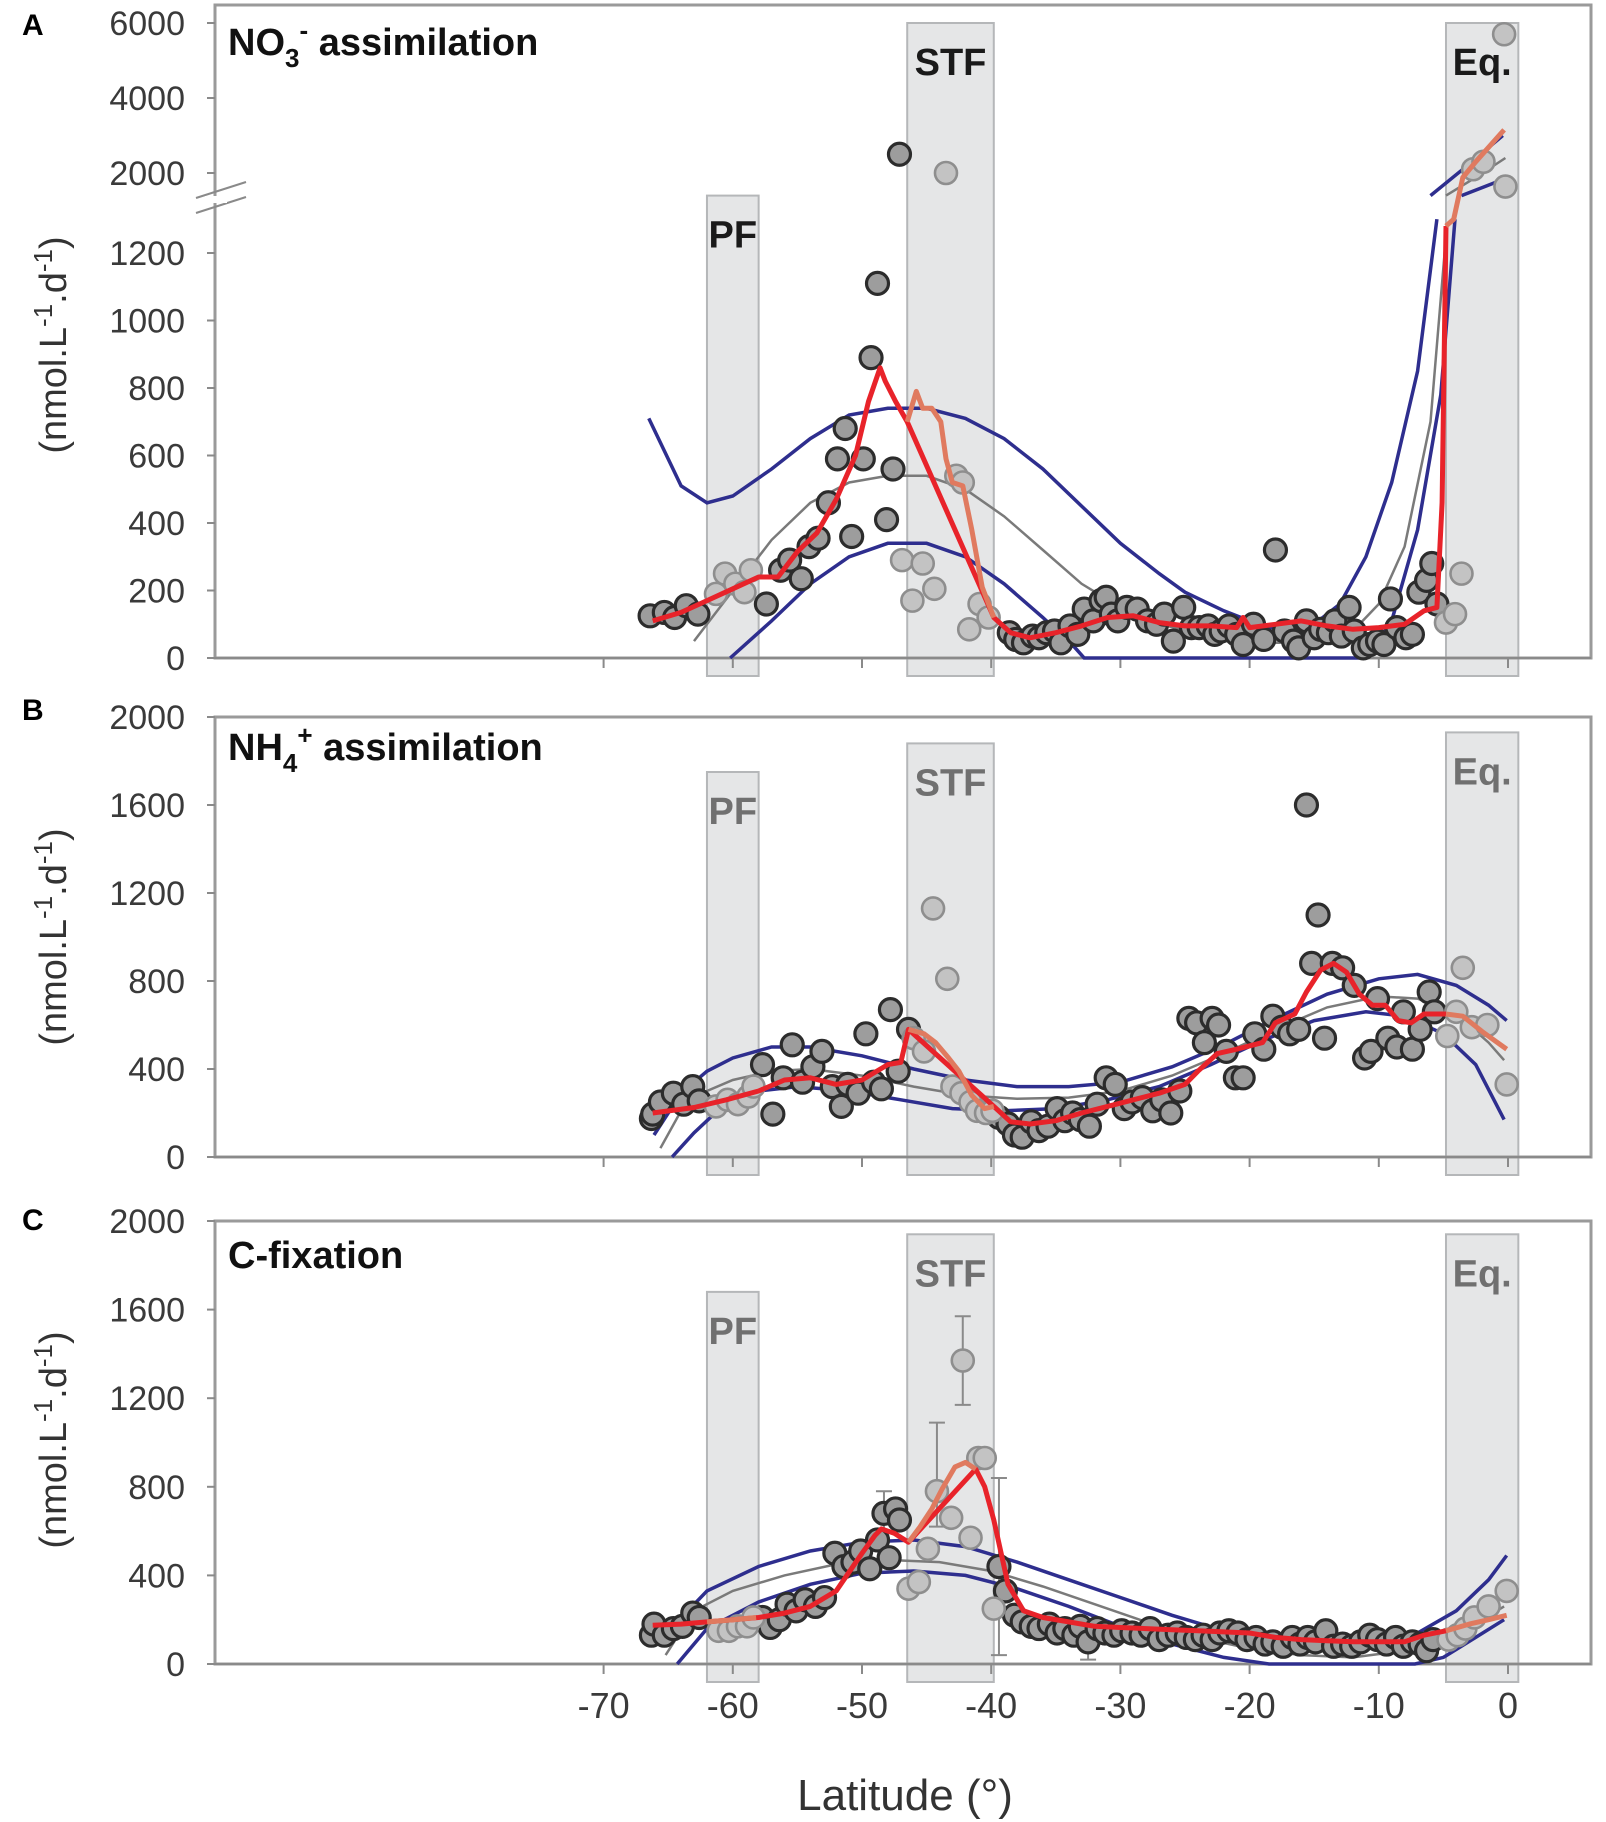  Describe the element at coordinates (147, 24) in the screenshot. I see `y-tick-label: 6000` at that location.